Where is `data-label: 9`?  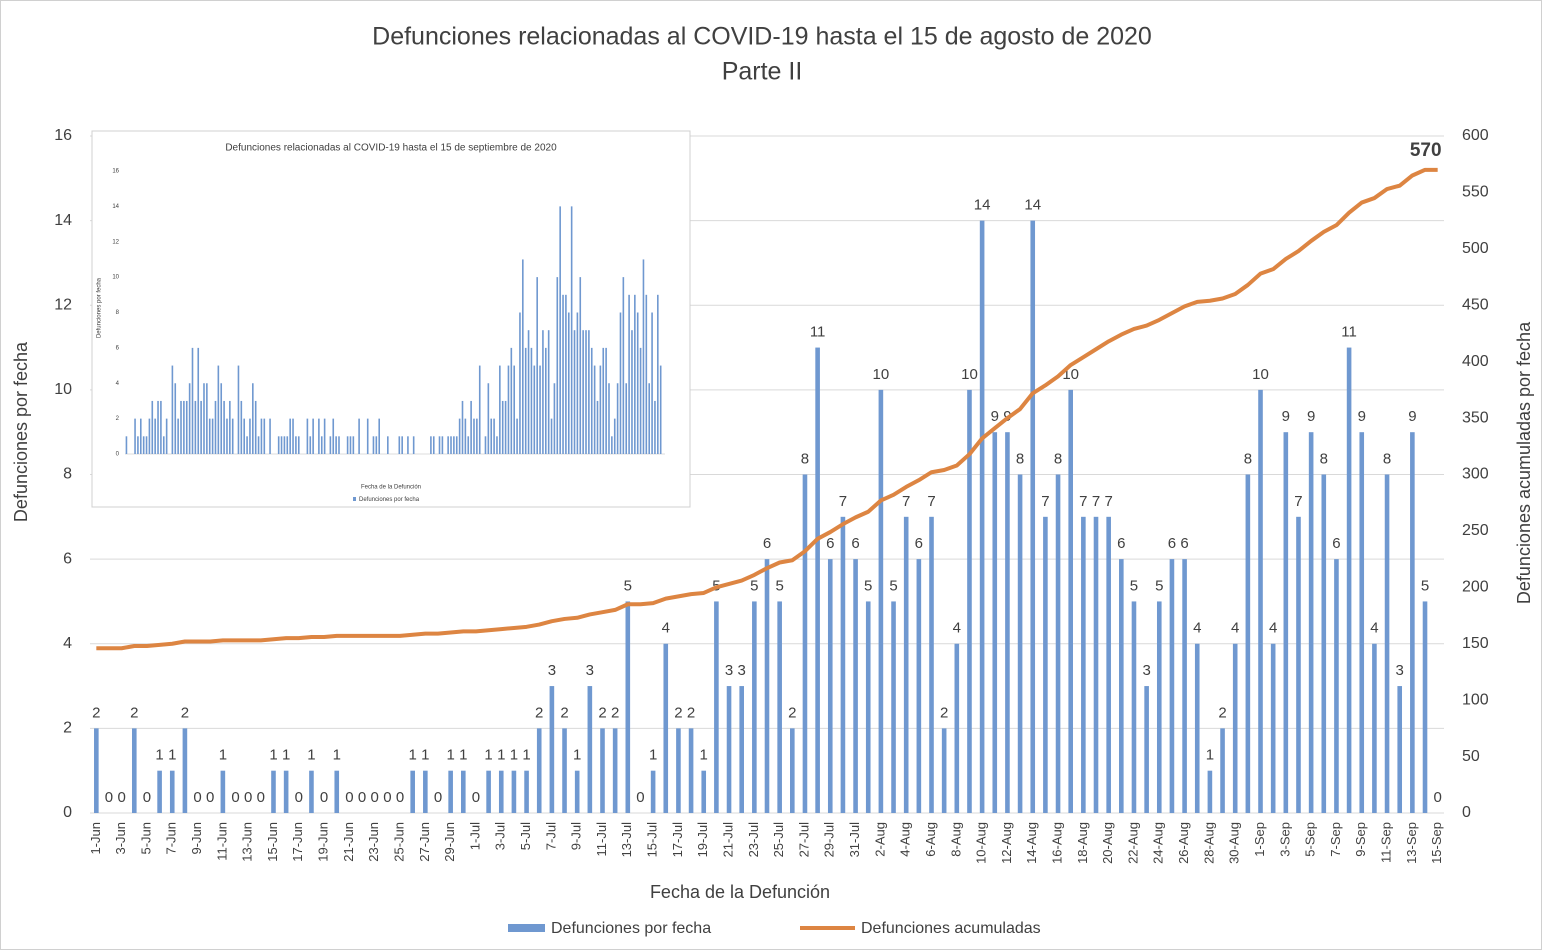 data-label: 9 is located at coordinates (1362, 416).